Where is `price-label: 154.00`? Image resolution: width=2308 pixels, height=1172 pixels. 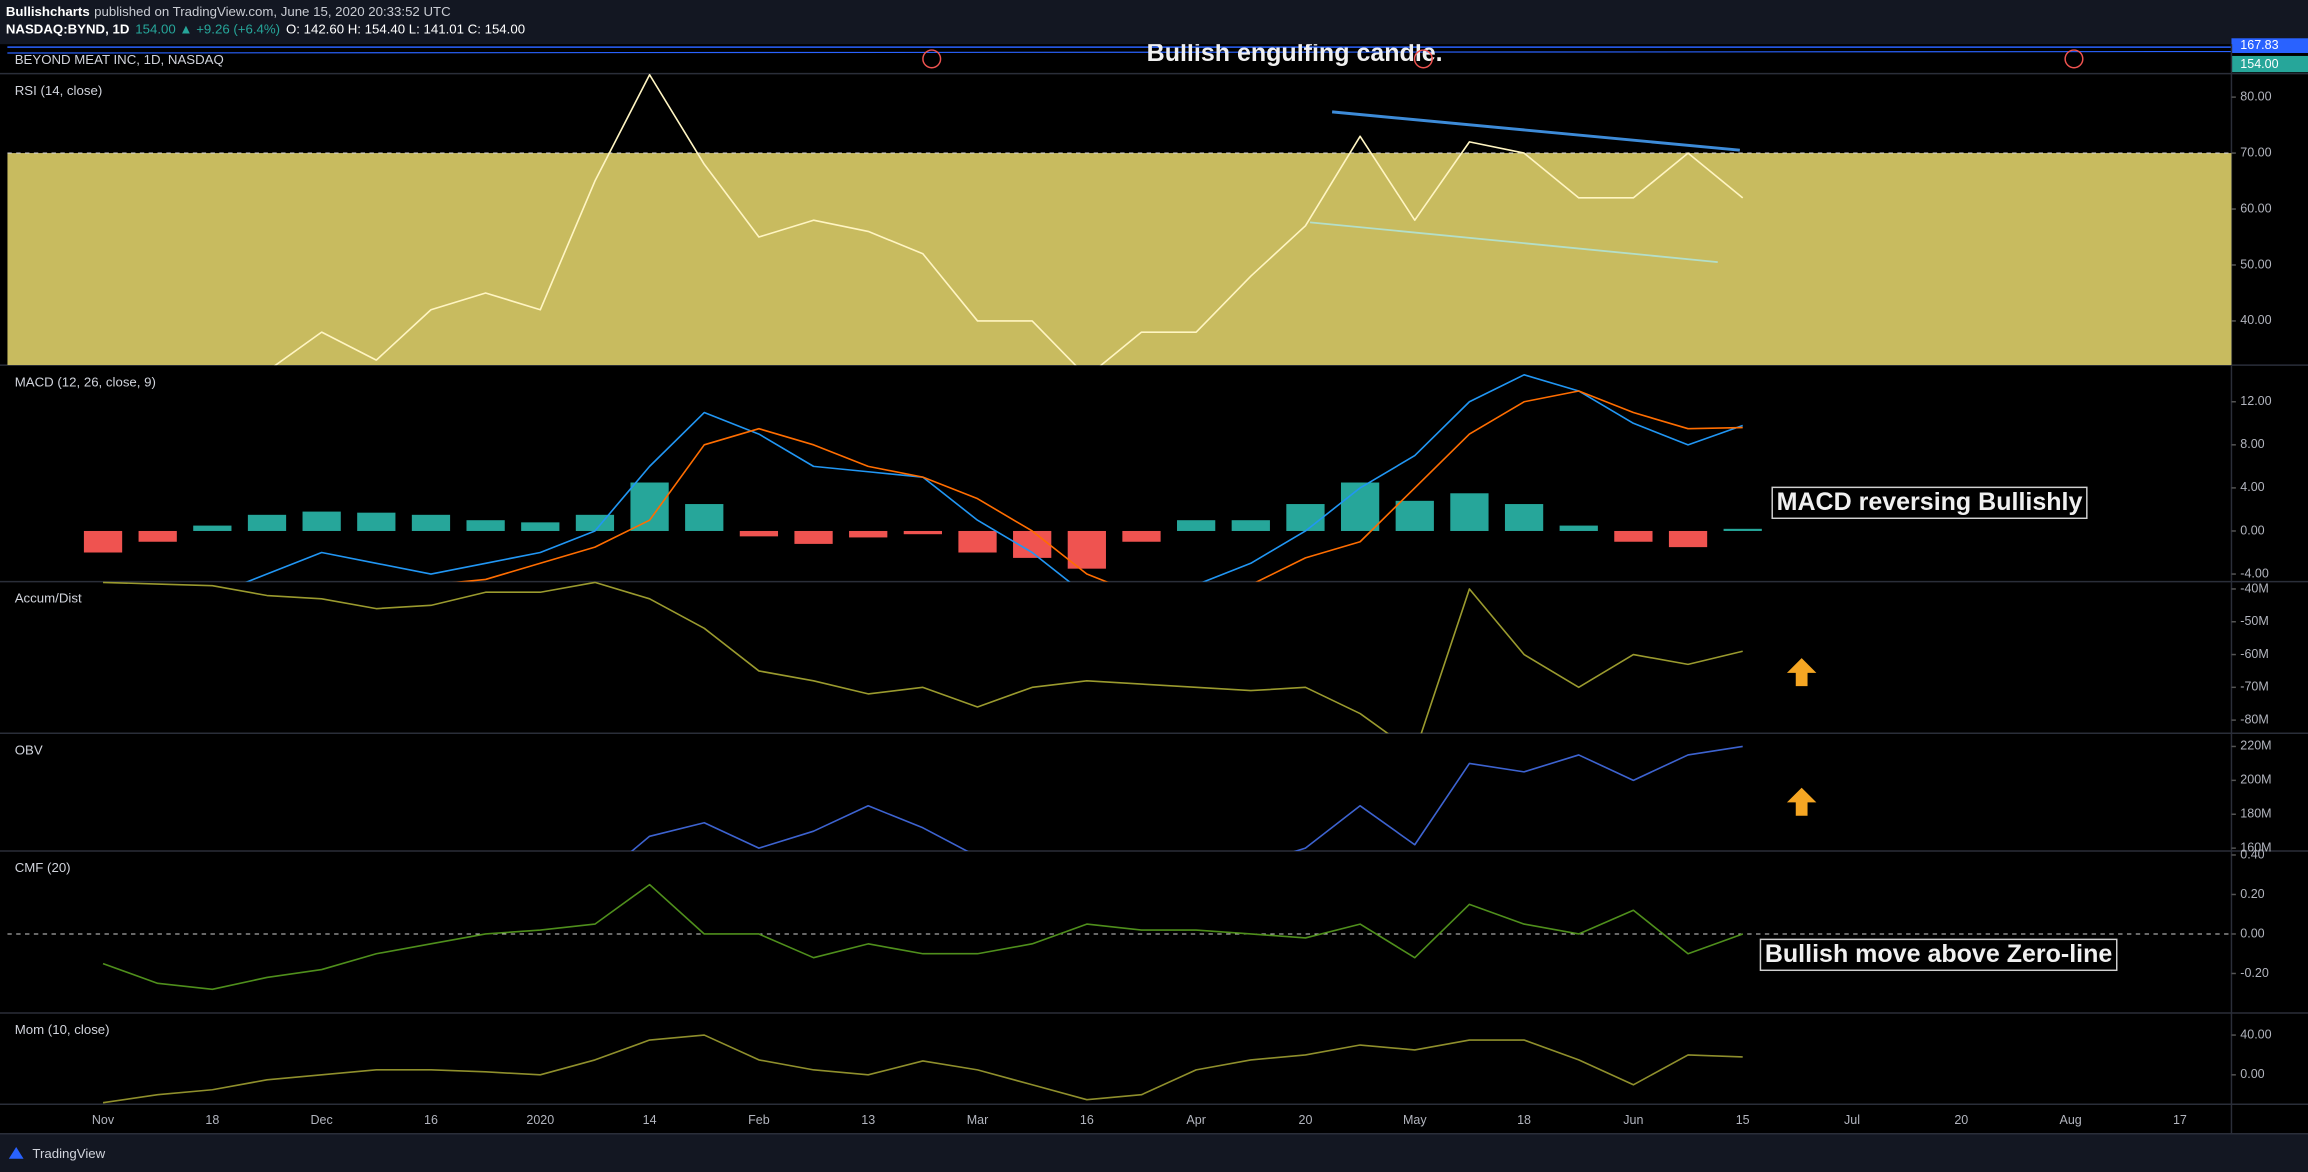 price-label: 154.00 is located at coordinates (2259, 64).